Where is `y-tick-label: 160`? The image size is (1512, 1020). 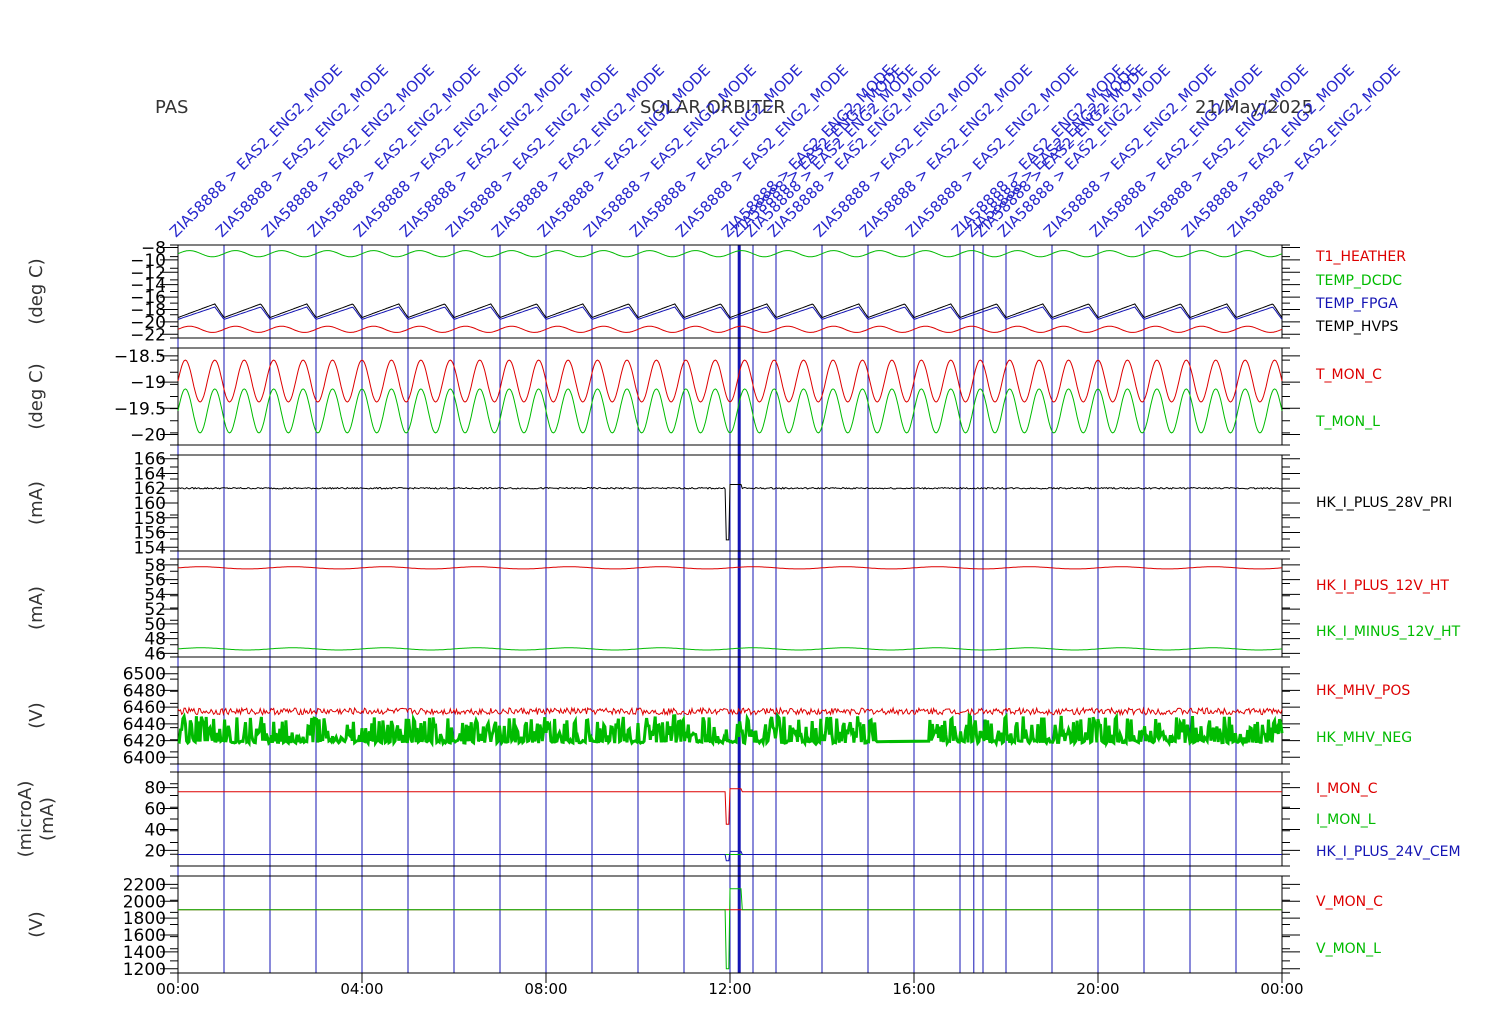 y-tick-label: 160 is located at coordinates (150, 504).